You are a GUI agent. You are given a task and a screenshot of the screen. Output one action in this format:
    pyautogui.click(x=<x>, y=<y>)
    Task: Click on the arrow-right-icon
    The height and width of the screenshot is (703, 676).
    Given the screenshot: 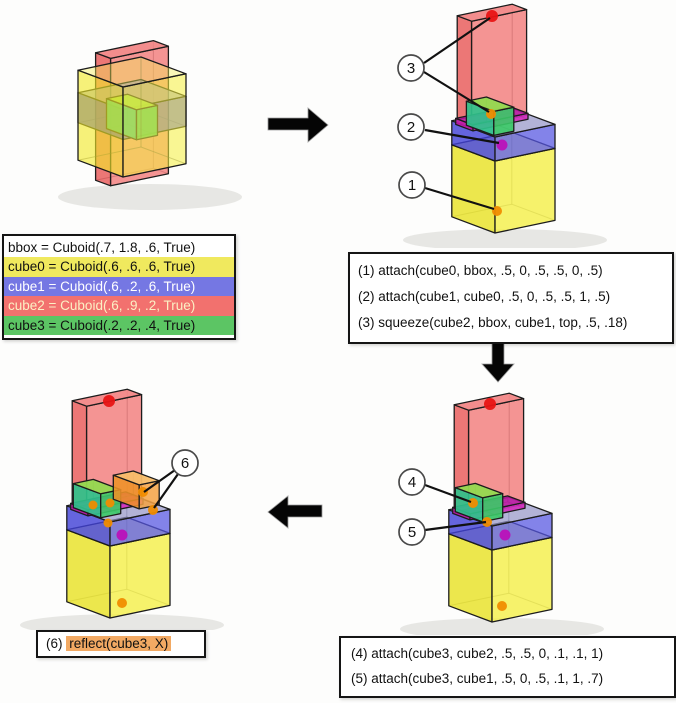 What is the action you would take?
    pyautogui.click(x=298, y=125)
    